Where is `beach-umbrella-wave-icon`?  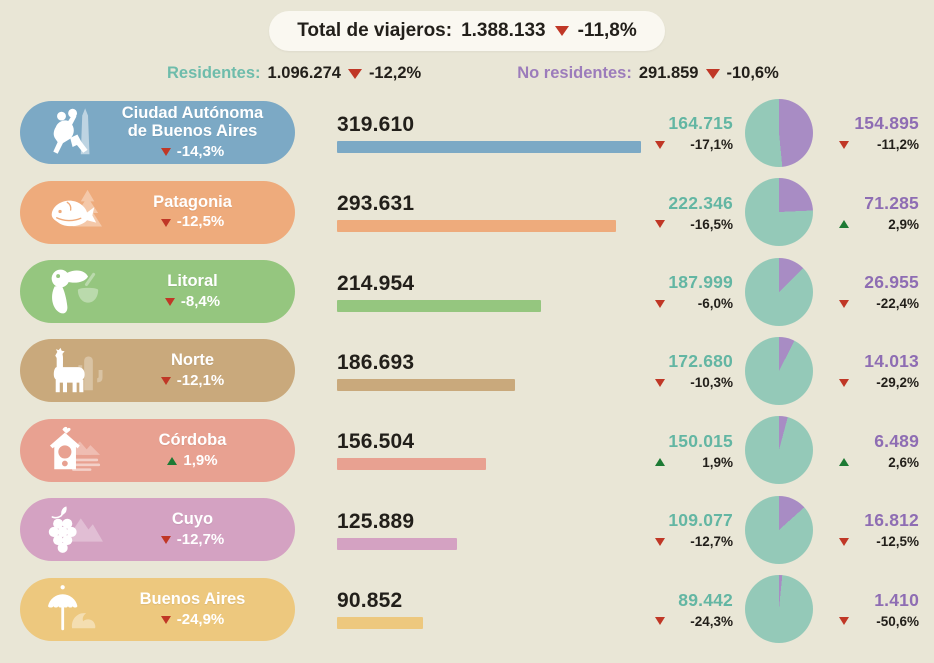 beach-umbrella-wave-icon is located at coordinates (75, 609).